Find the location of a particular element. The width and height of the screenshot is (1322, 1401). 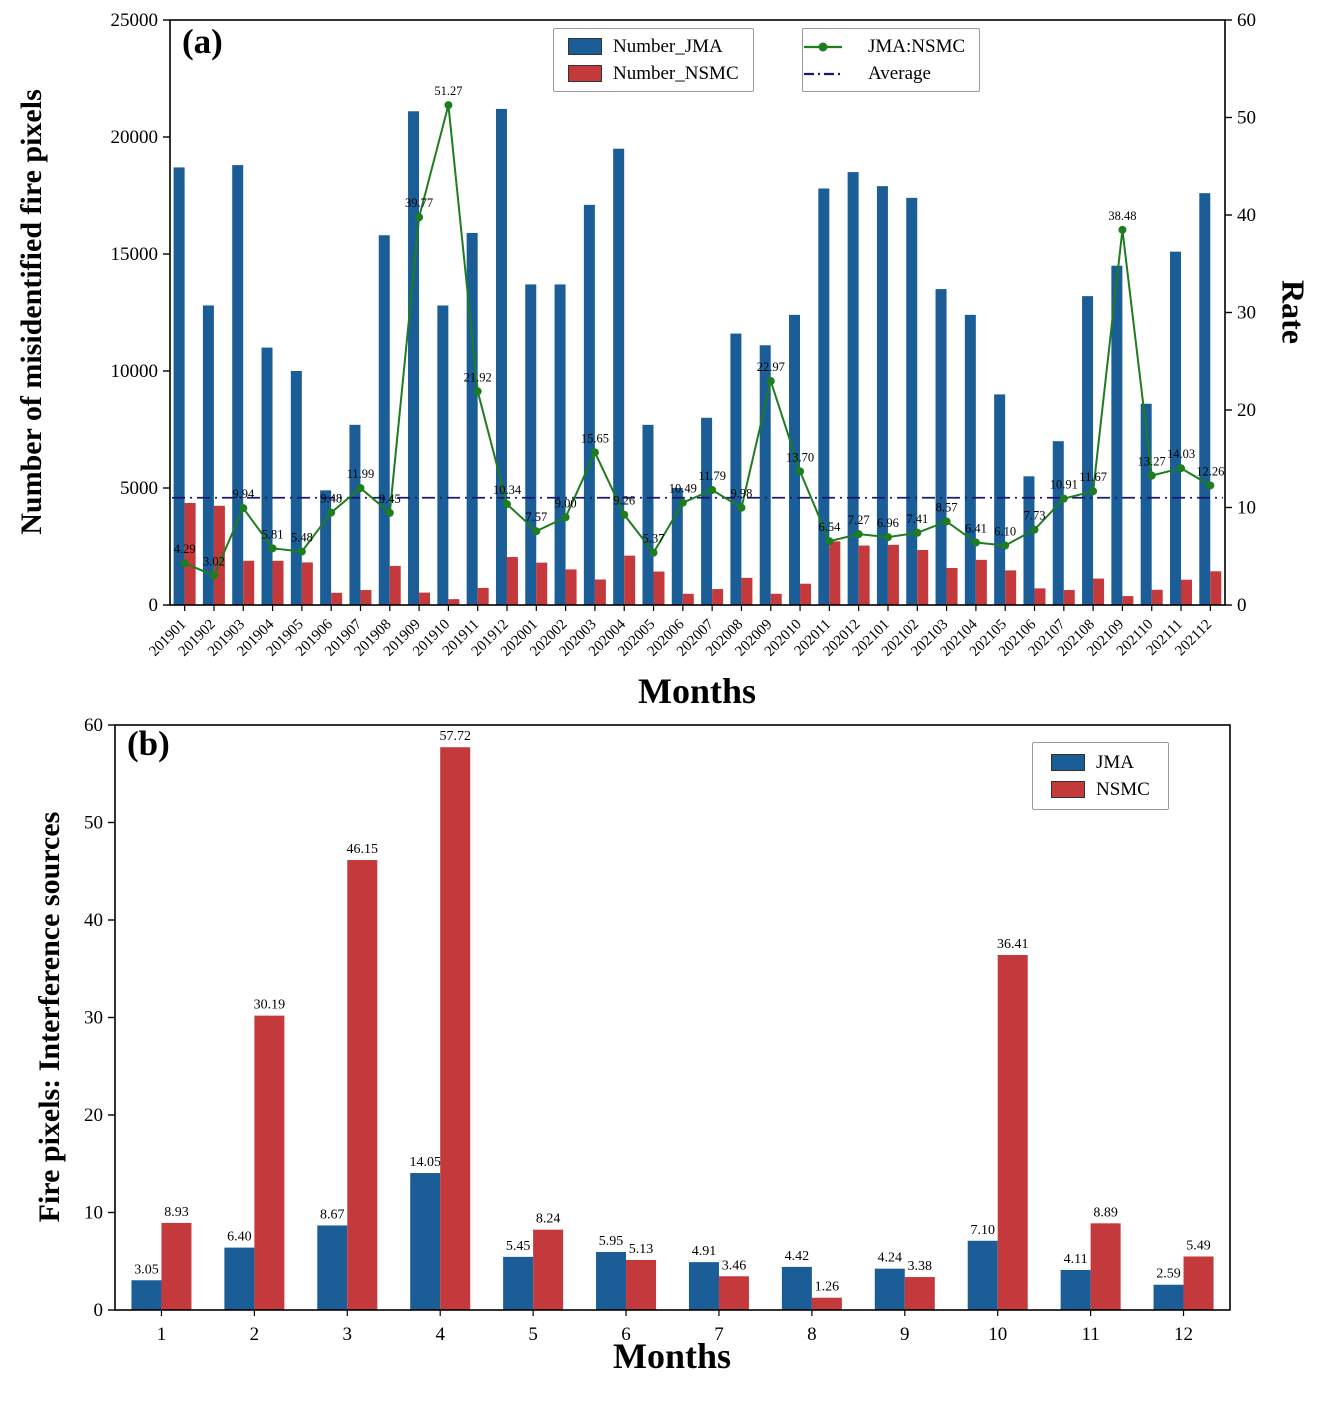

legend-item-jma: JMA is located at coordinates (1100, 762).